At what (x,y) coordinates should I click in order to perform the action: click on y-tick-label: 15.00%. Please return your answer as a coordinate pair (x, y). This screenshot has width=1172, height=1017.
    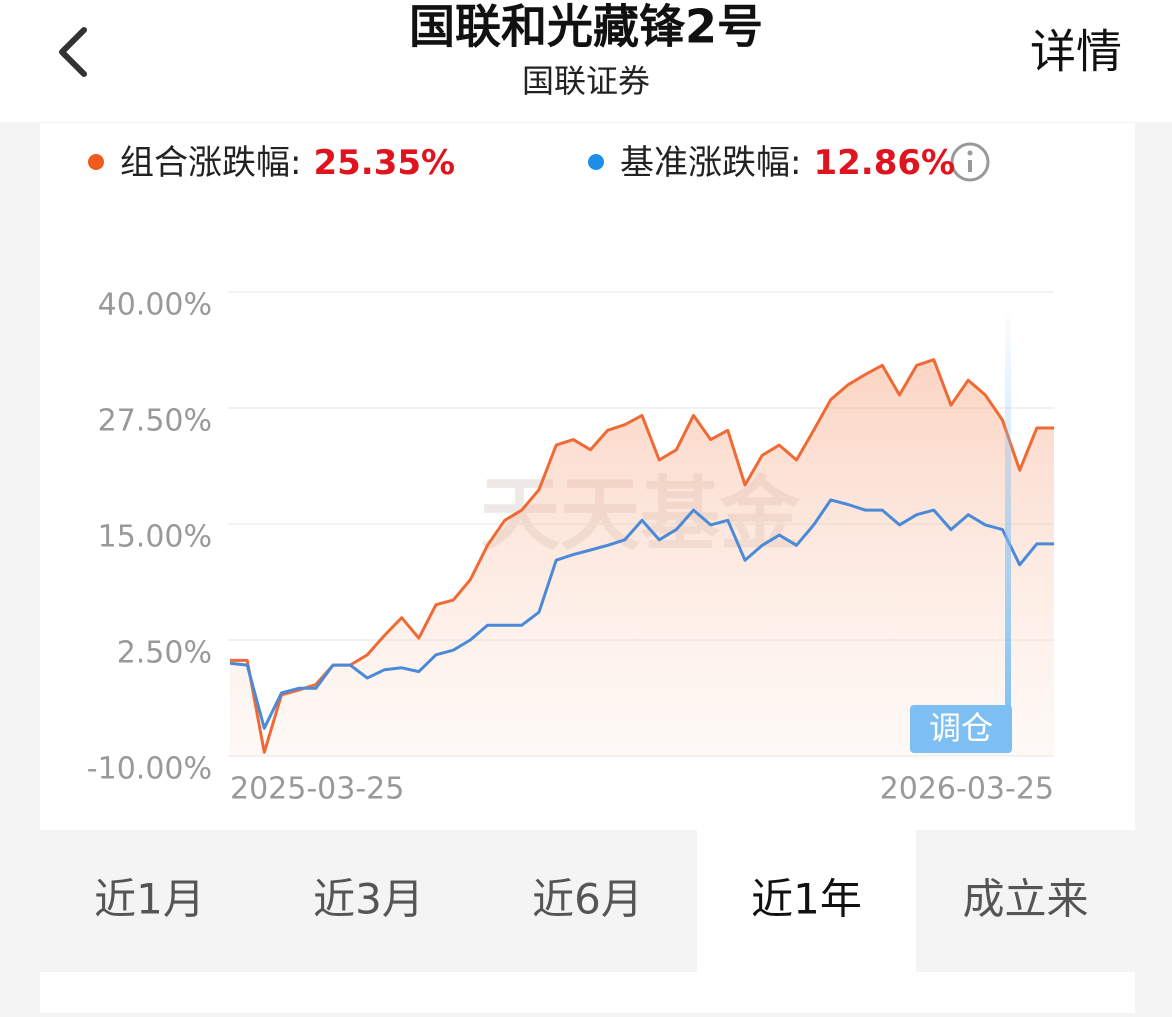
    Looking at the image, I should click on (155, 537).